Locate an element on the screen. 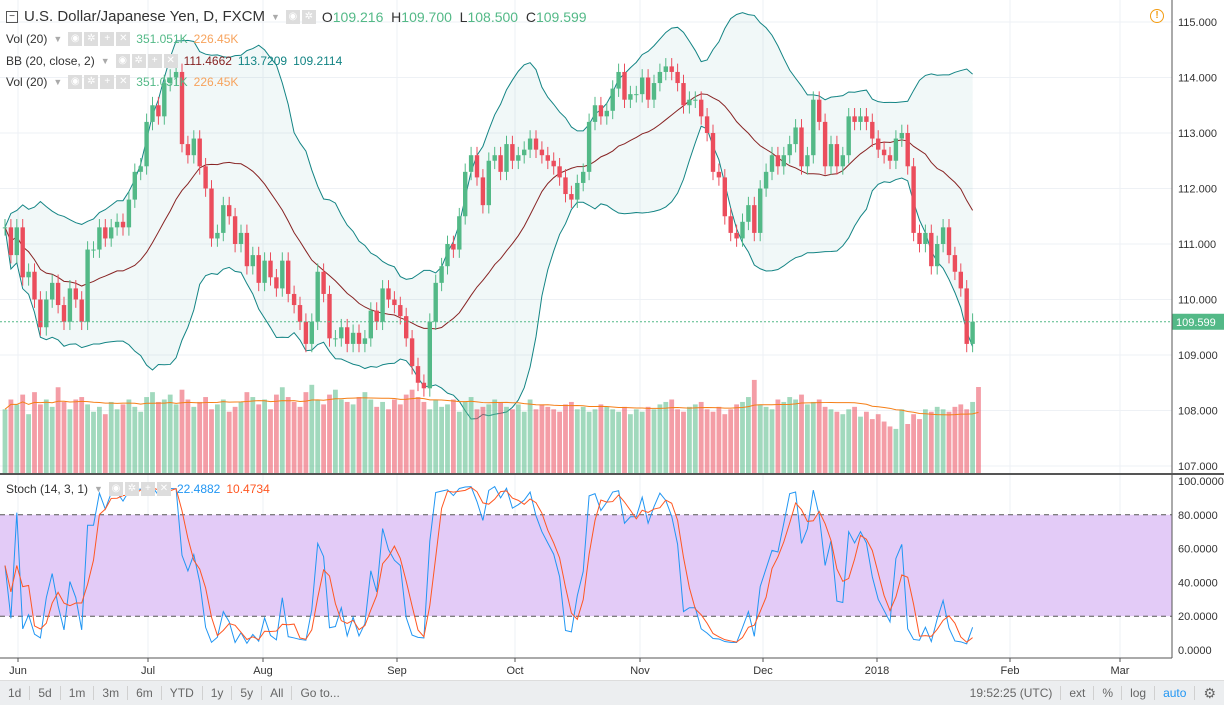 The image size is (1224, 705). clock: 19:52:25 (UTC) is located at coordinates (1012, 693).